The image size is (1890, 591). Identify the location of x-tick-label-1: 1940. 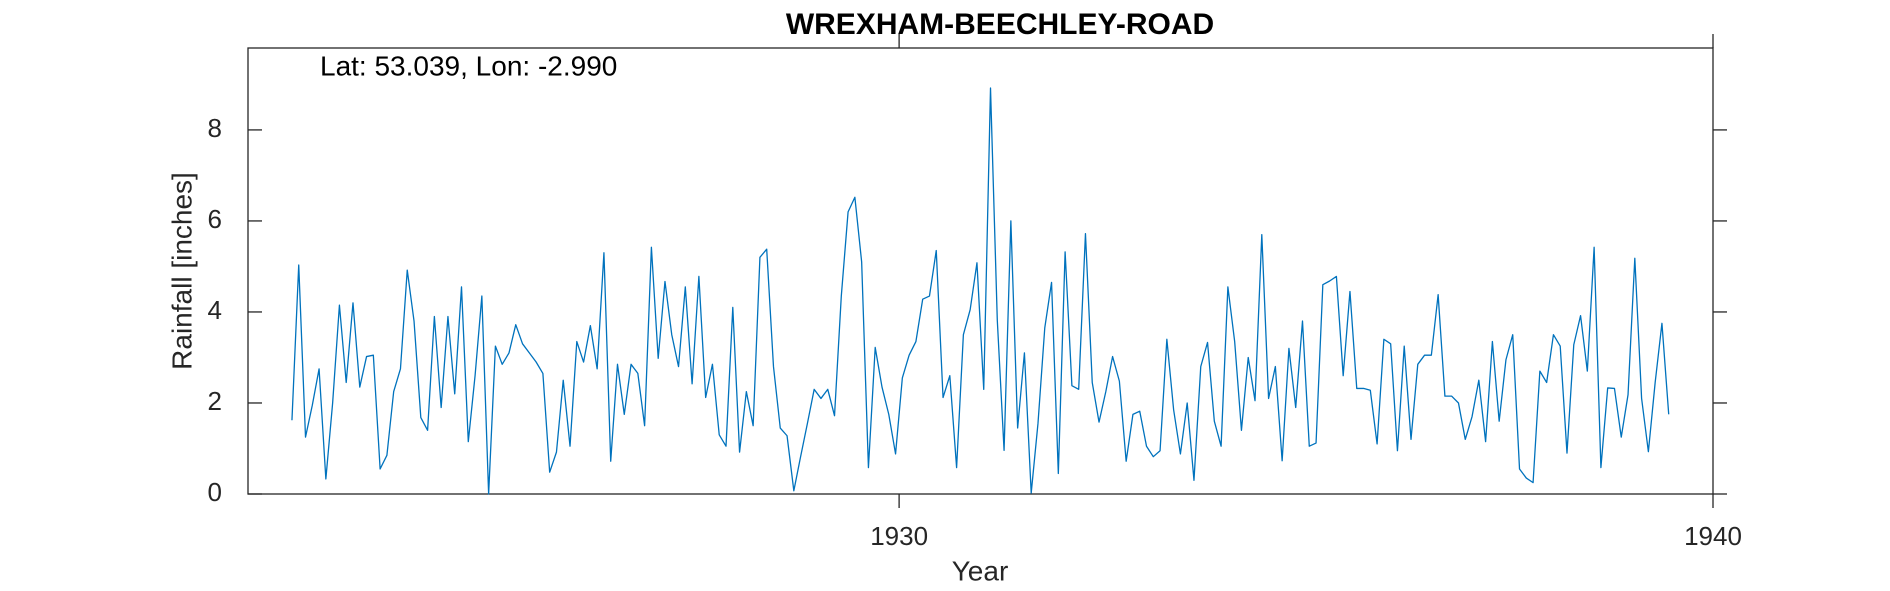
(1713, 536).